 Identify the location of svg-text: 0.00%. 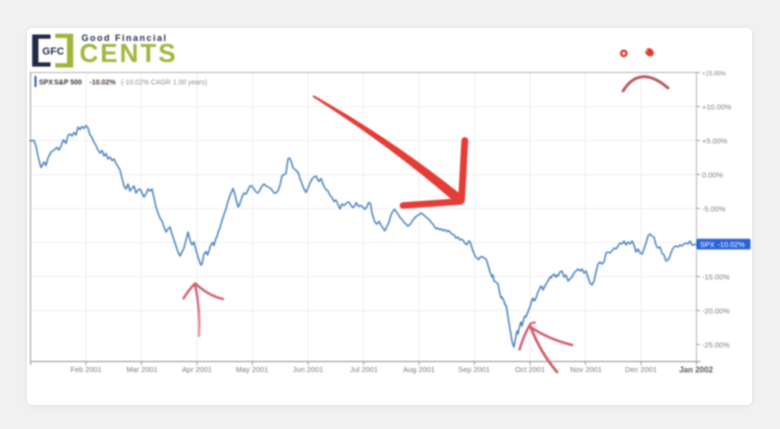
(712, 174).